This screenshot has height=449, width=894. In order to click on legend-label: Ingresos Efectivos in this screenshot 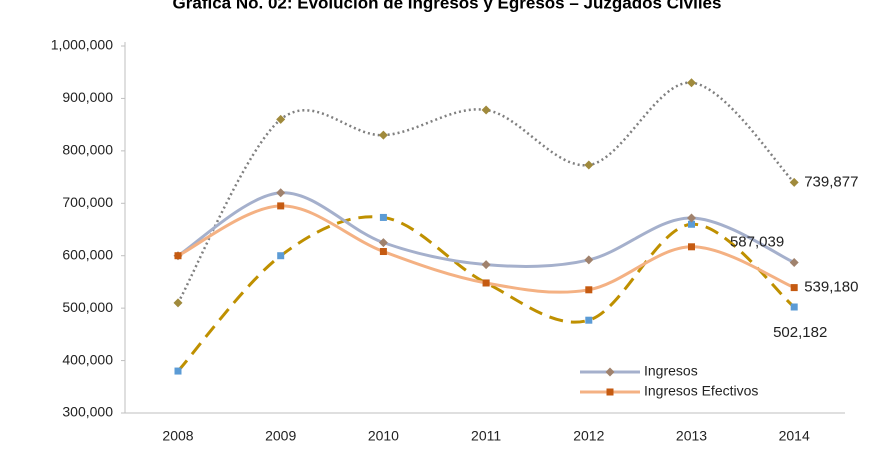, I will do `click(701, 391)`.